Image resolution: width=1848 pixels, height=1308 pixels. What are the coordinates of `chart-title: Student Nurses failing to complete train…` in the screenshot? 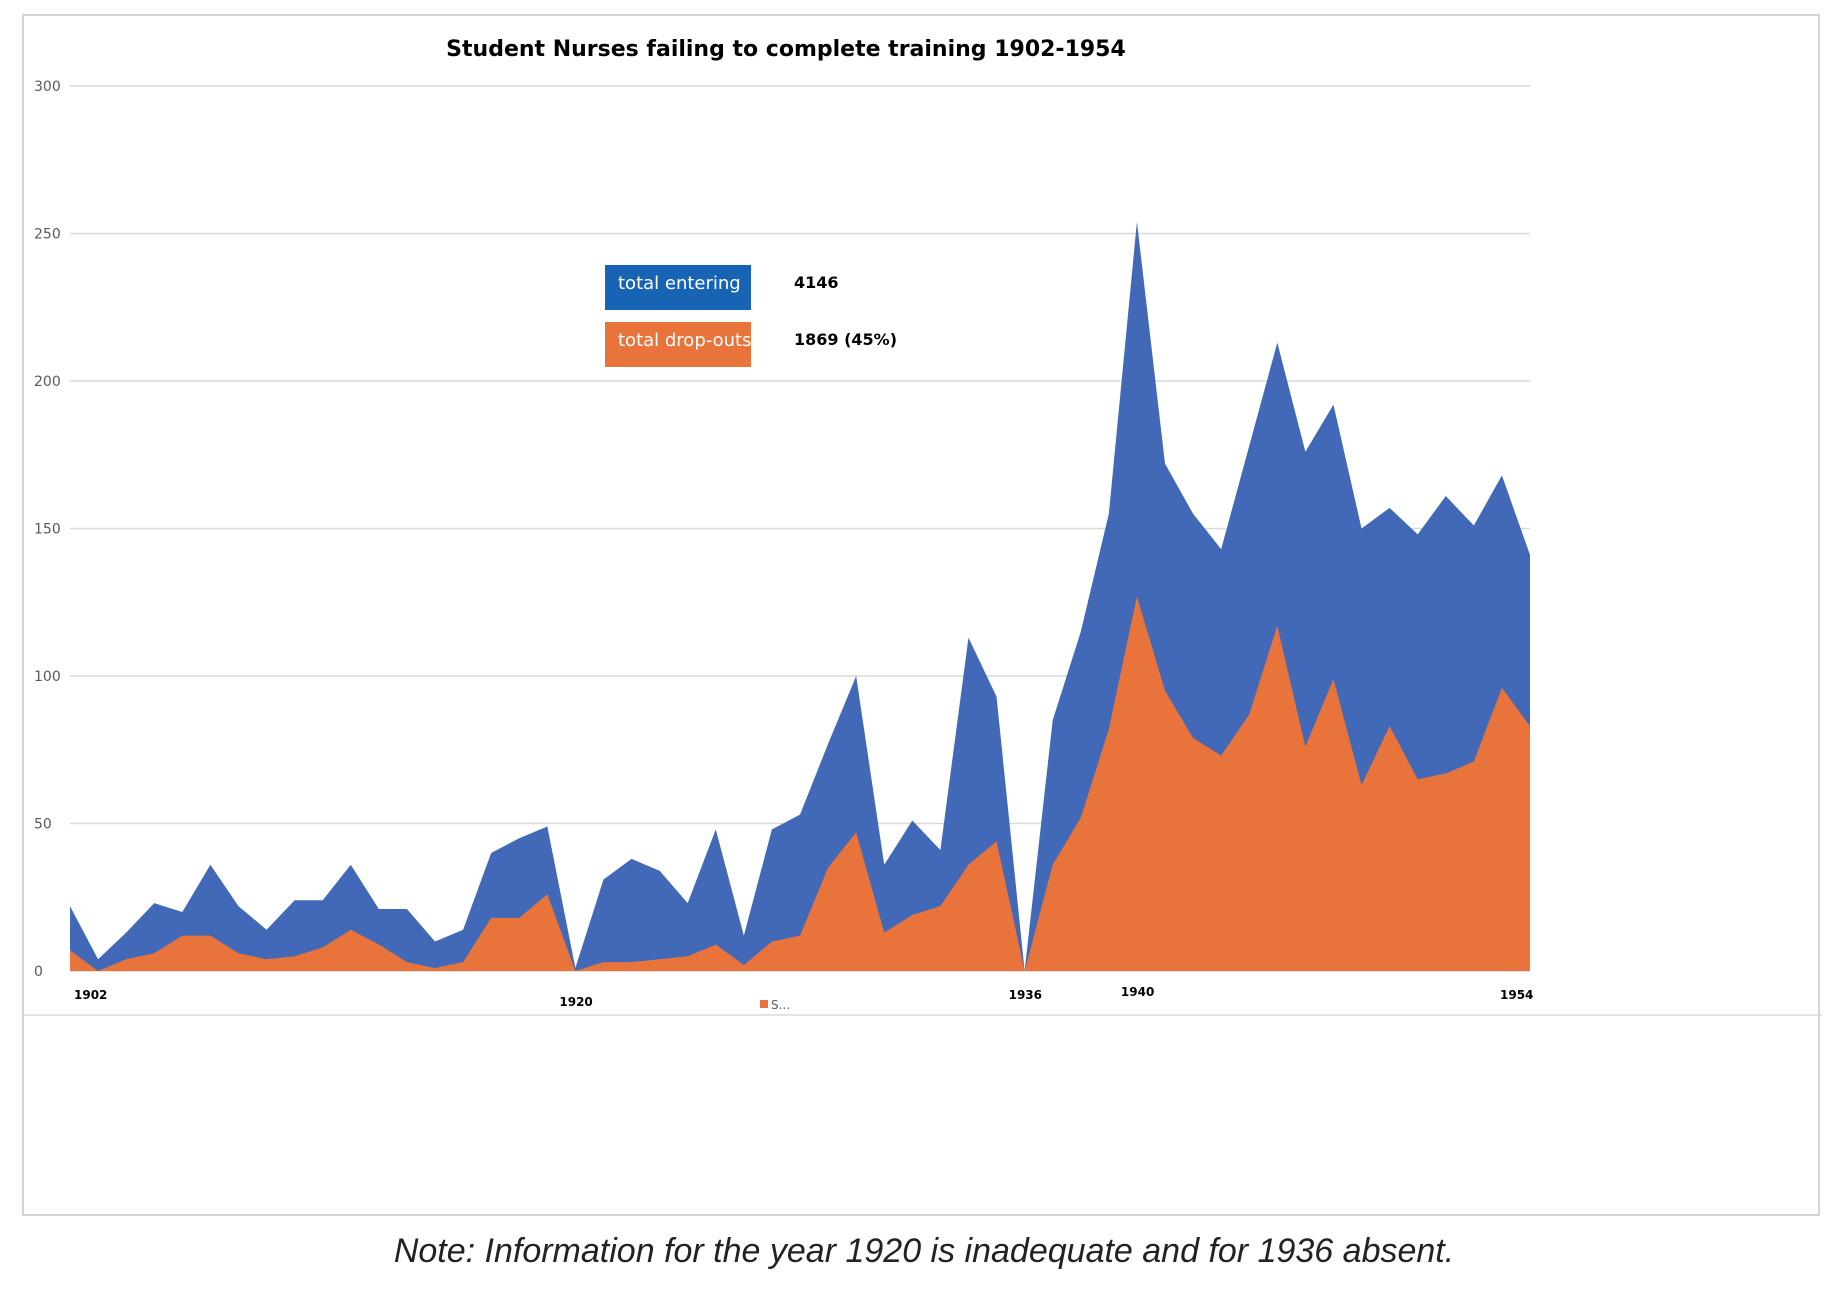 It's located at (786, 49).